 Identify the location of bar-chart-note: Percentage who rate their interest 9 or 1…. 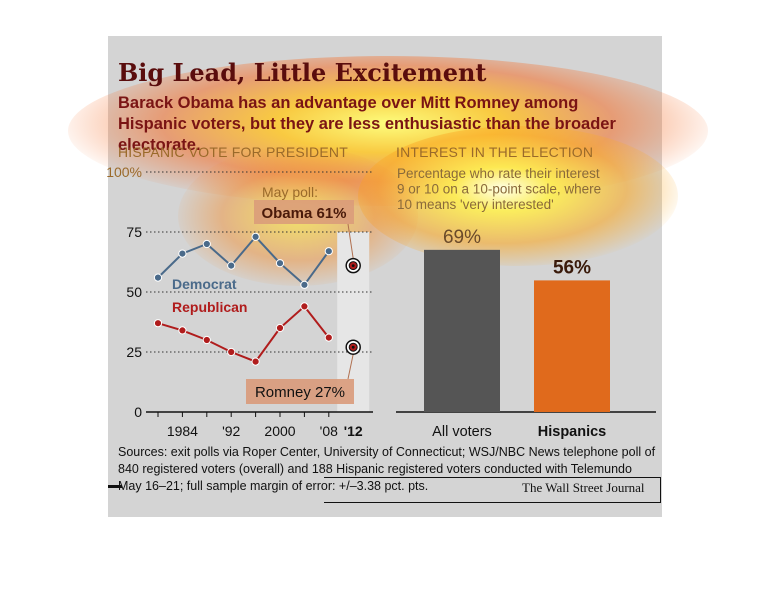
(499, 189).